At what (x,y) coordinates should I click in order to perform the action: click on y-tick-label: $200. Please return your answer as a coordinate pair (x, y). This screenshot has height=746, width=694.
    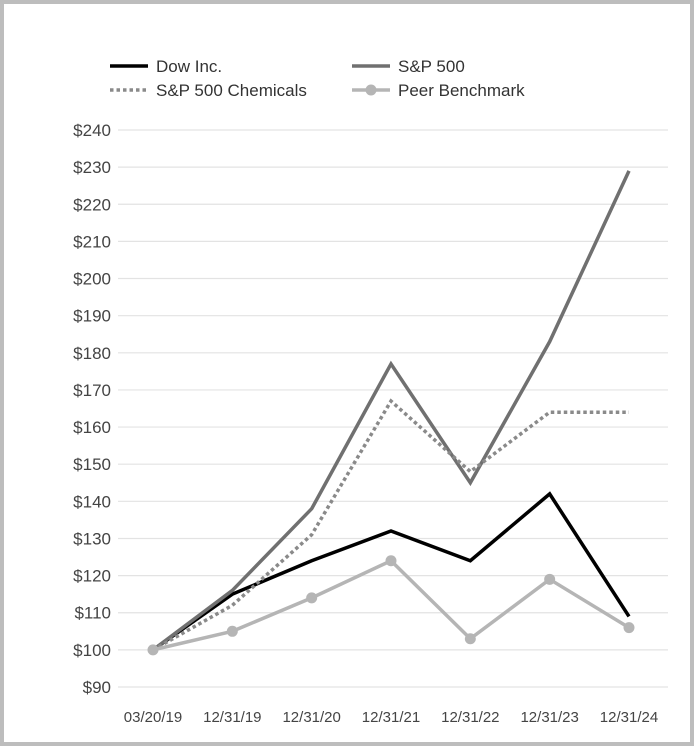
    Looking at the image, I should click on (92, 279).